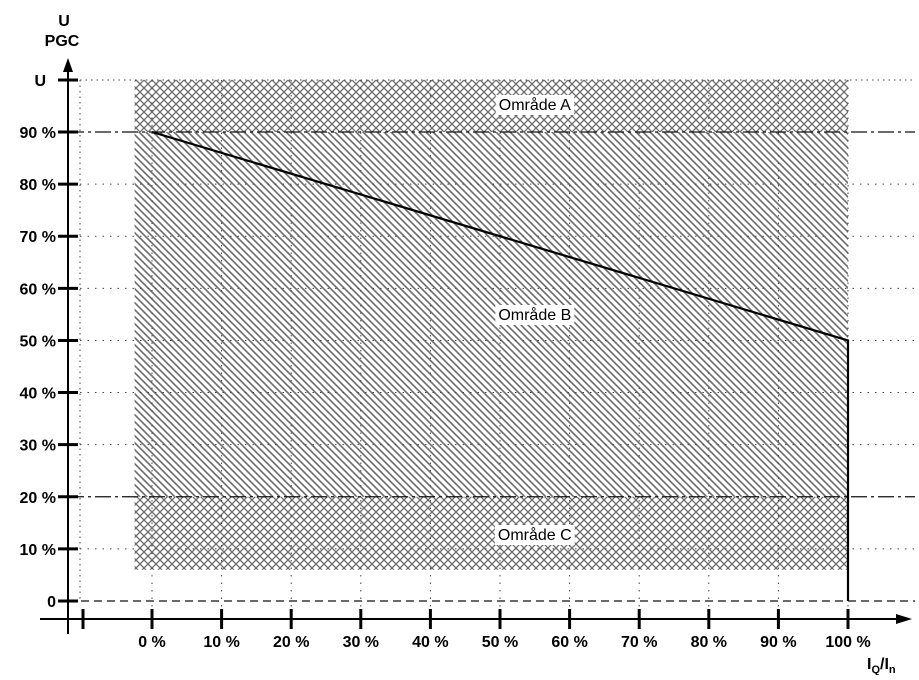 The height and width of the screenshot is (680, 919). Describe the element at coordinates (38, 394) in the screenshot. I see `y-tick-label: 40 %` at that location.